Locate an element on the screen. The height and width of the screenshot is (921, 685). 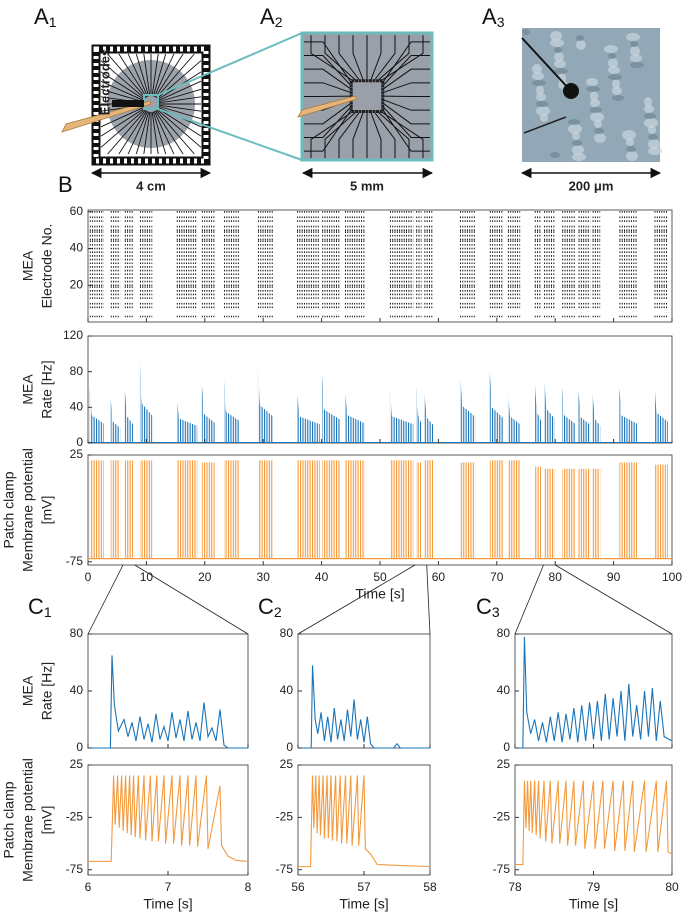
y-axis-label: Electrode No. is located at coordinates (47, 266).